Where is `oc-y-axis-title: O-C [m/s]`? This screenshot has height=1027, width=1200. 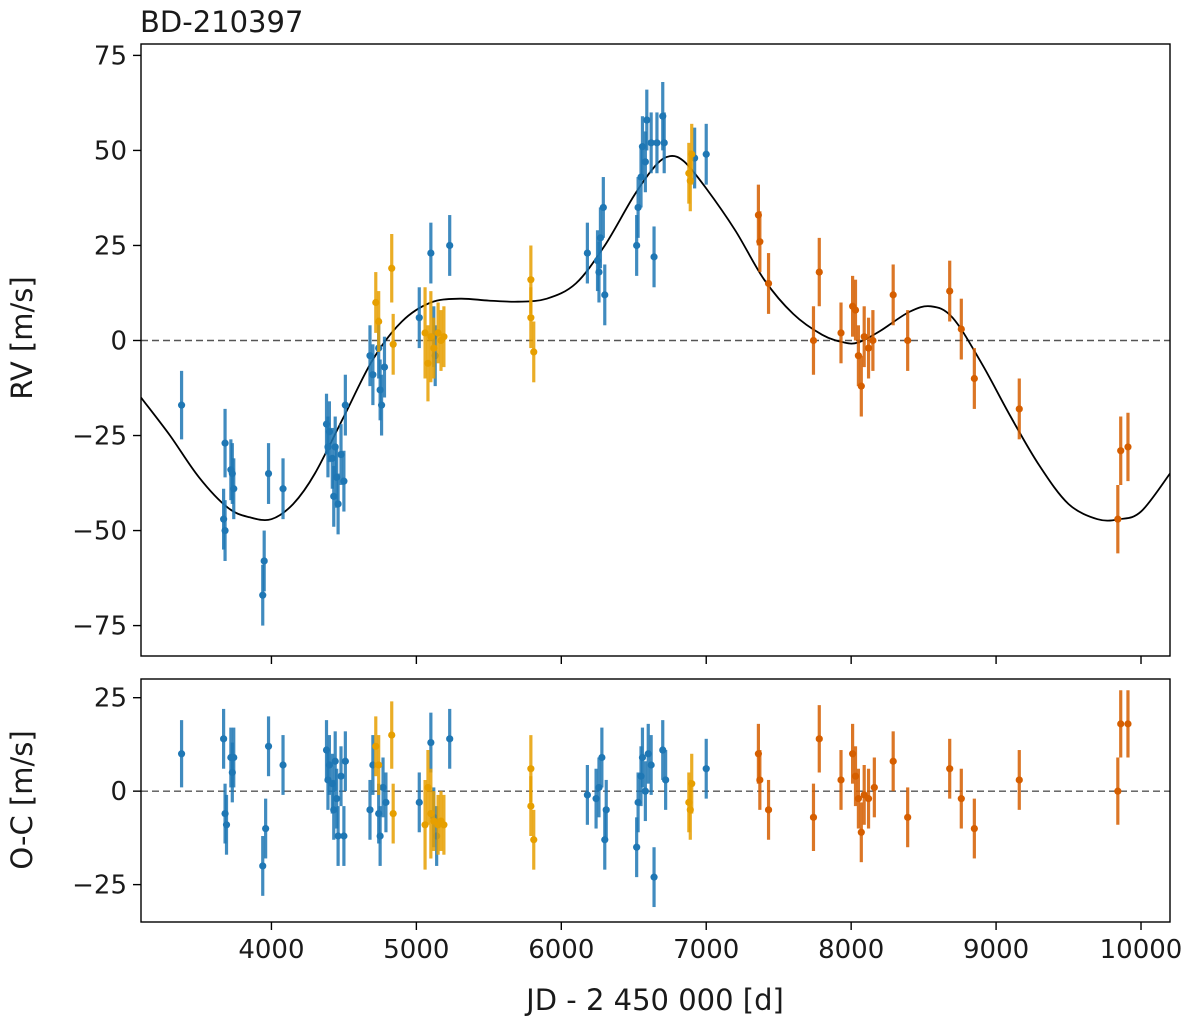 oc-y-axis-title: O-C [m/s] is located at coordinates (22, 799).